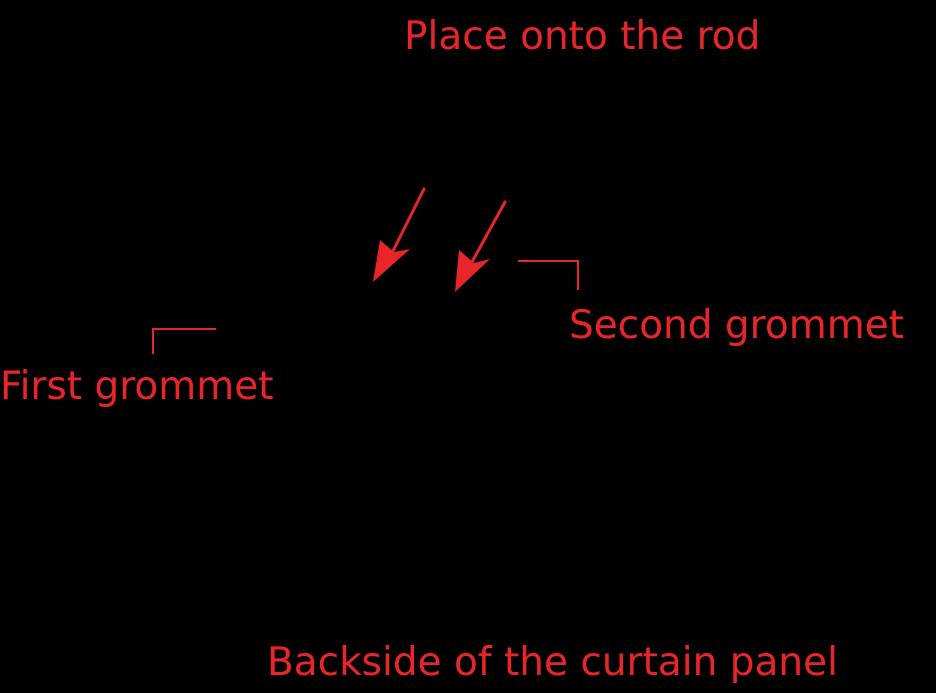  What do you see at coordinates (137, 386) in the screenshot?
I see `first-grommet-label: First grommet` at bounding box center [137, 386].